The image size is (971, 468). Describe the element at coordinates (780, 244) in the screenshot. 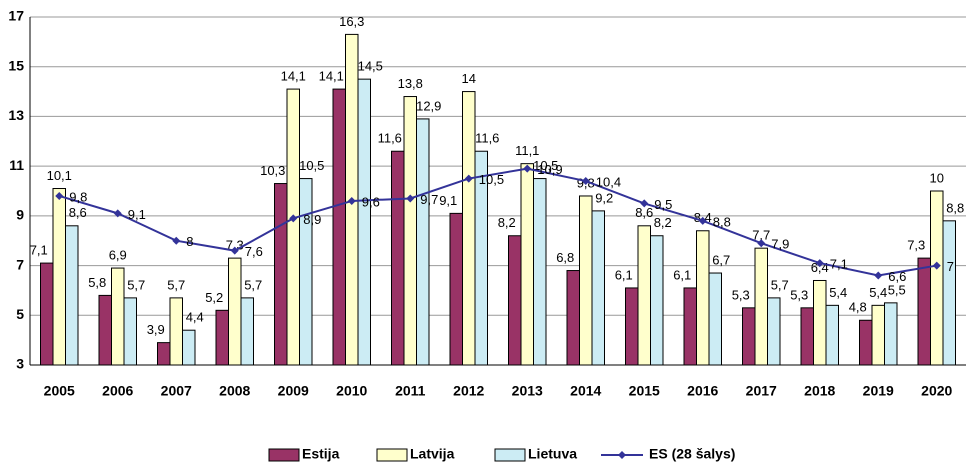

I see `data-label: 7,9` at that location.